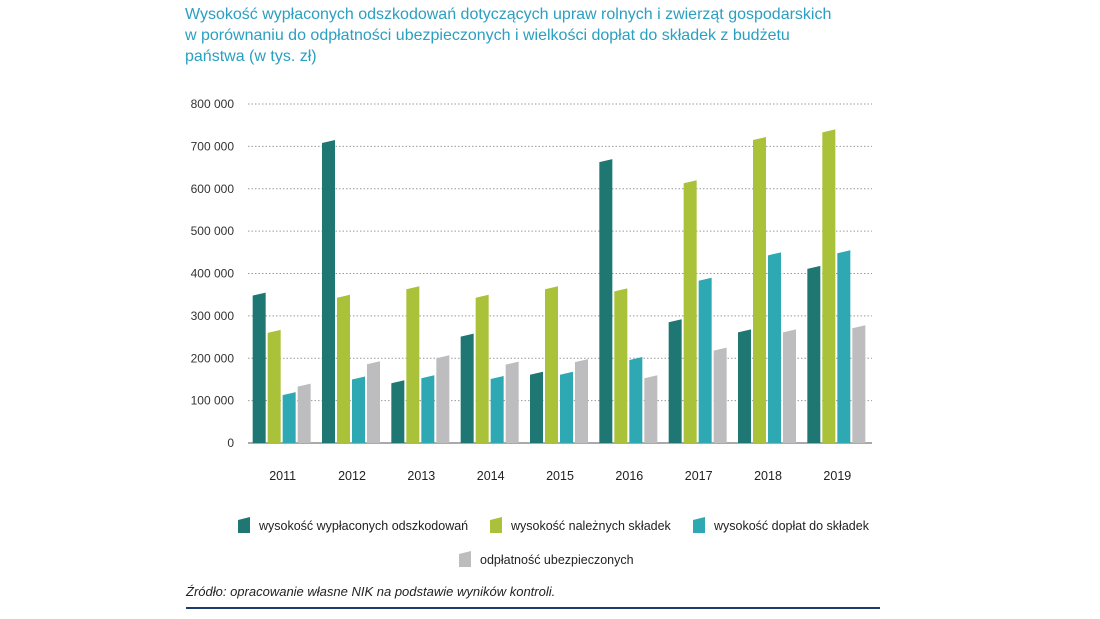 The width and height of the screenshot is (1100, 619). I want to click on x-tick-label: 2014, so click(491, 476).